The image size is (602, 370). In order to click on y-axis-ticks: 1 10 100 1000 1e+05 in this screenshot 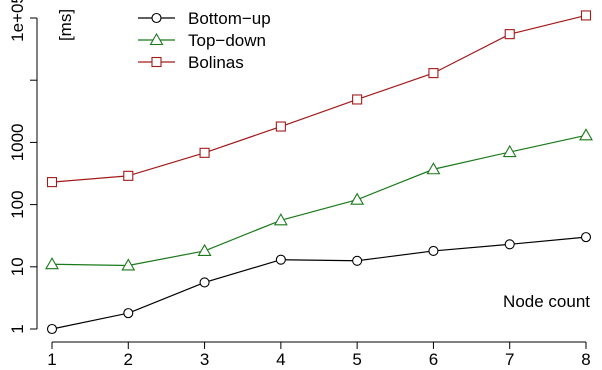, I will do `click(22, 167)`.